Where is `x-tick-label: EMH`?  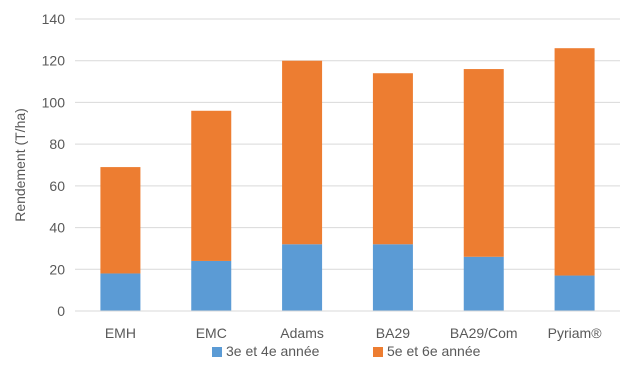 x-tick-label: EMH is located at coordinates (120, 333).